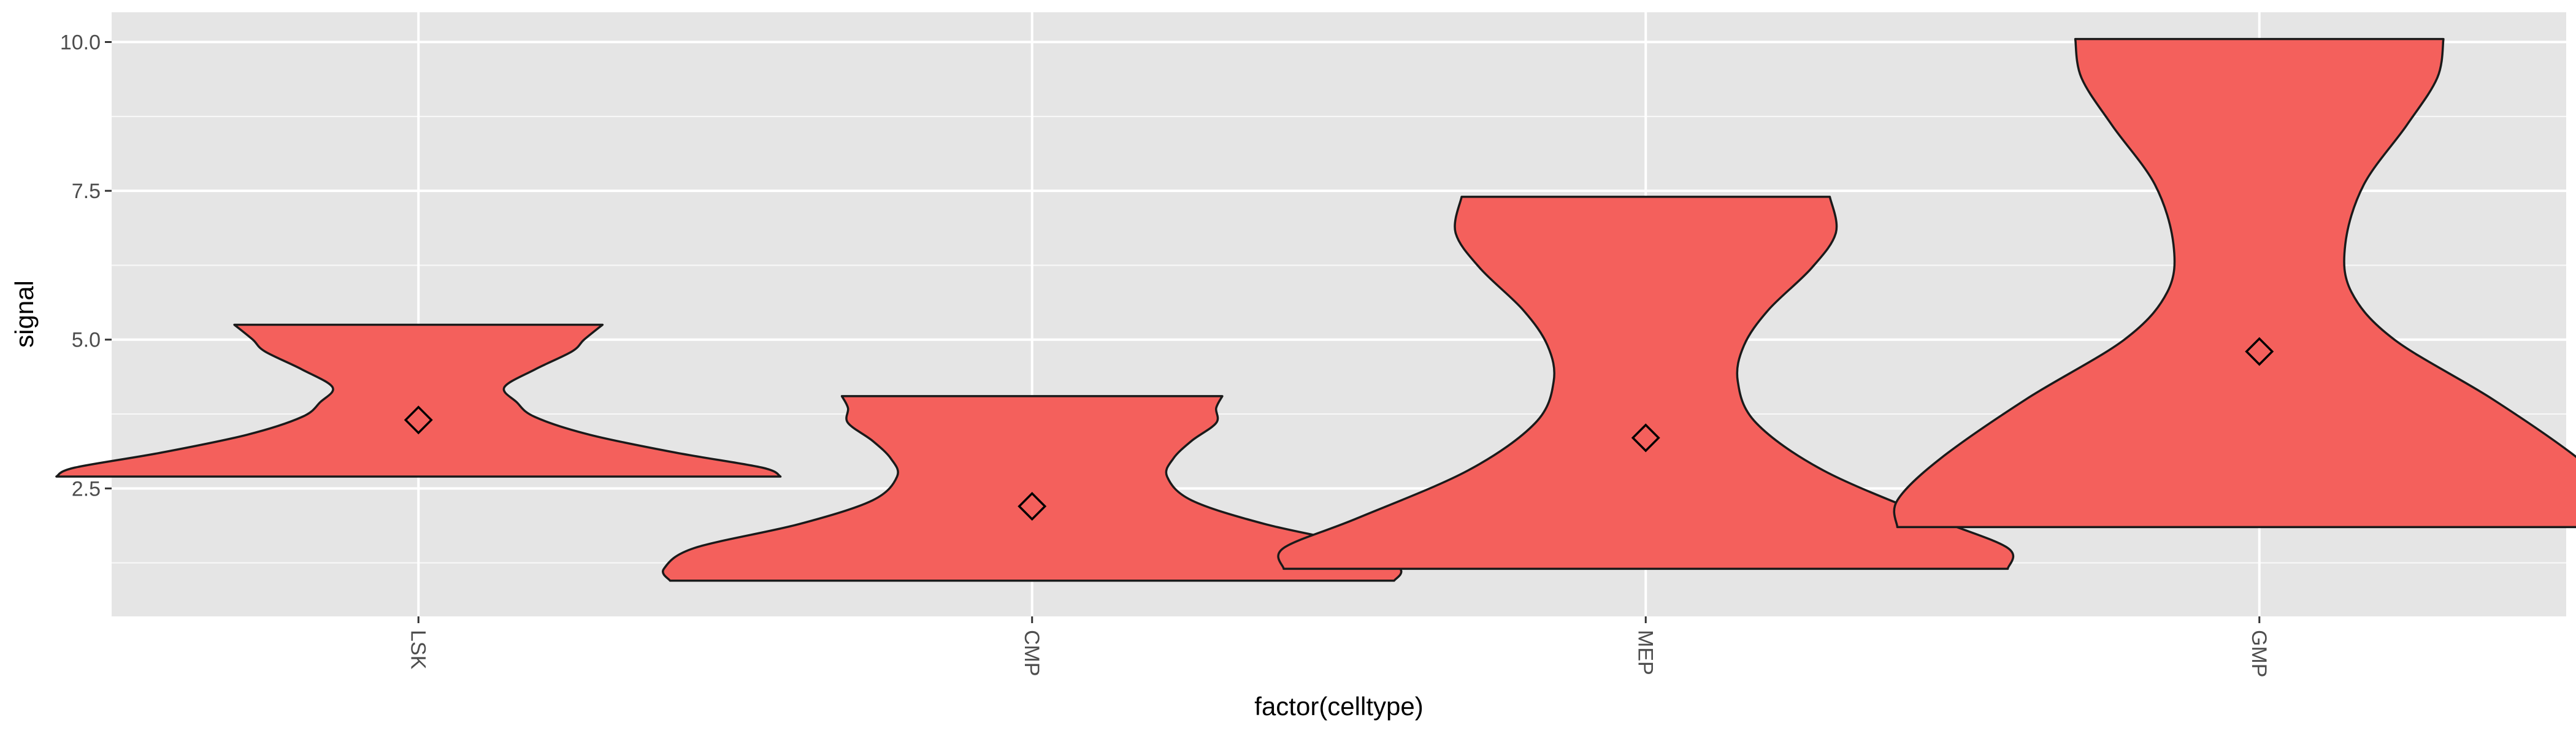  What do you see at coordinates (86, 191) in the screenshot?
I see `y-tick-label: 7.5` at bounding box center [86, 191].